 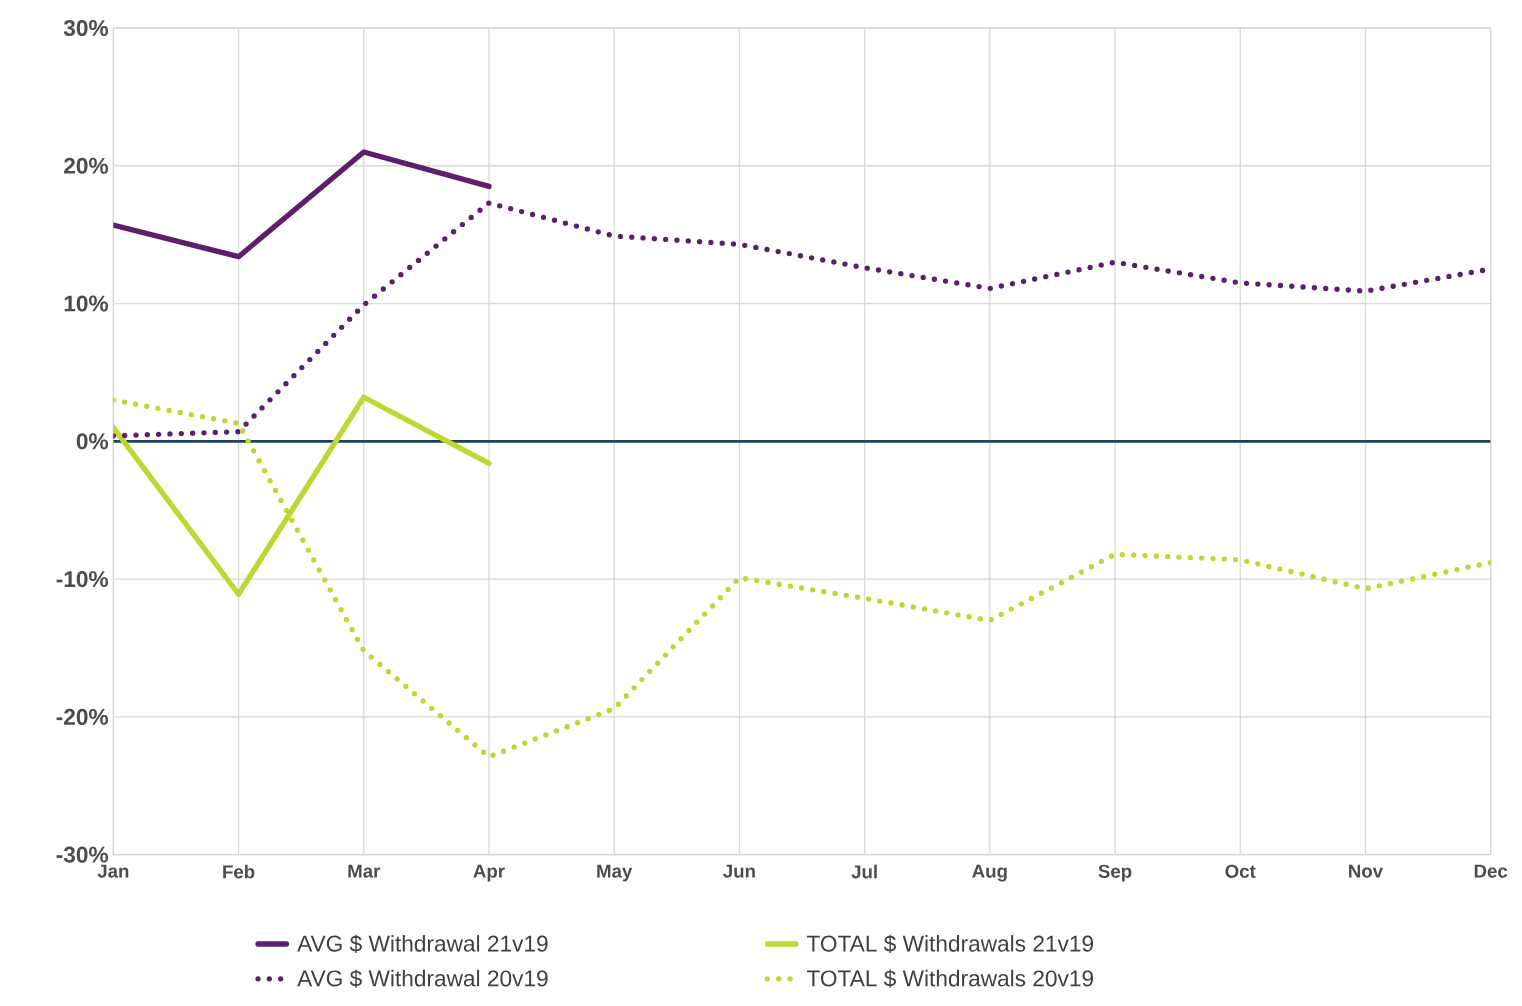 I want to click on x-tick-label: Jun, so click(x=739, y=871).